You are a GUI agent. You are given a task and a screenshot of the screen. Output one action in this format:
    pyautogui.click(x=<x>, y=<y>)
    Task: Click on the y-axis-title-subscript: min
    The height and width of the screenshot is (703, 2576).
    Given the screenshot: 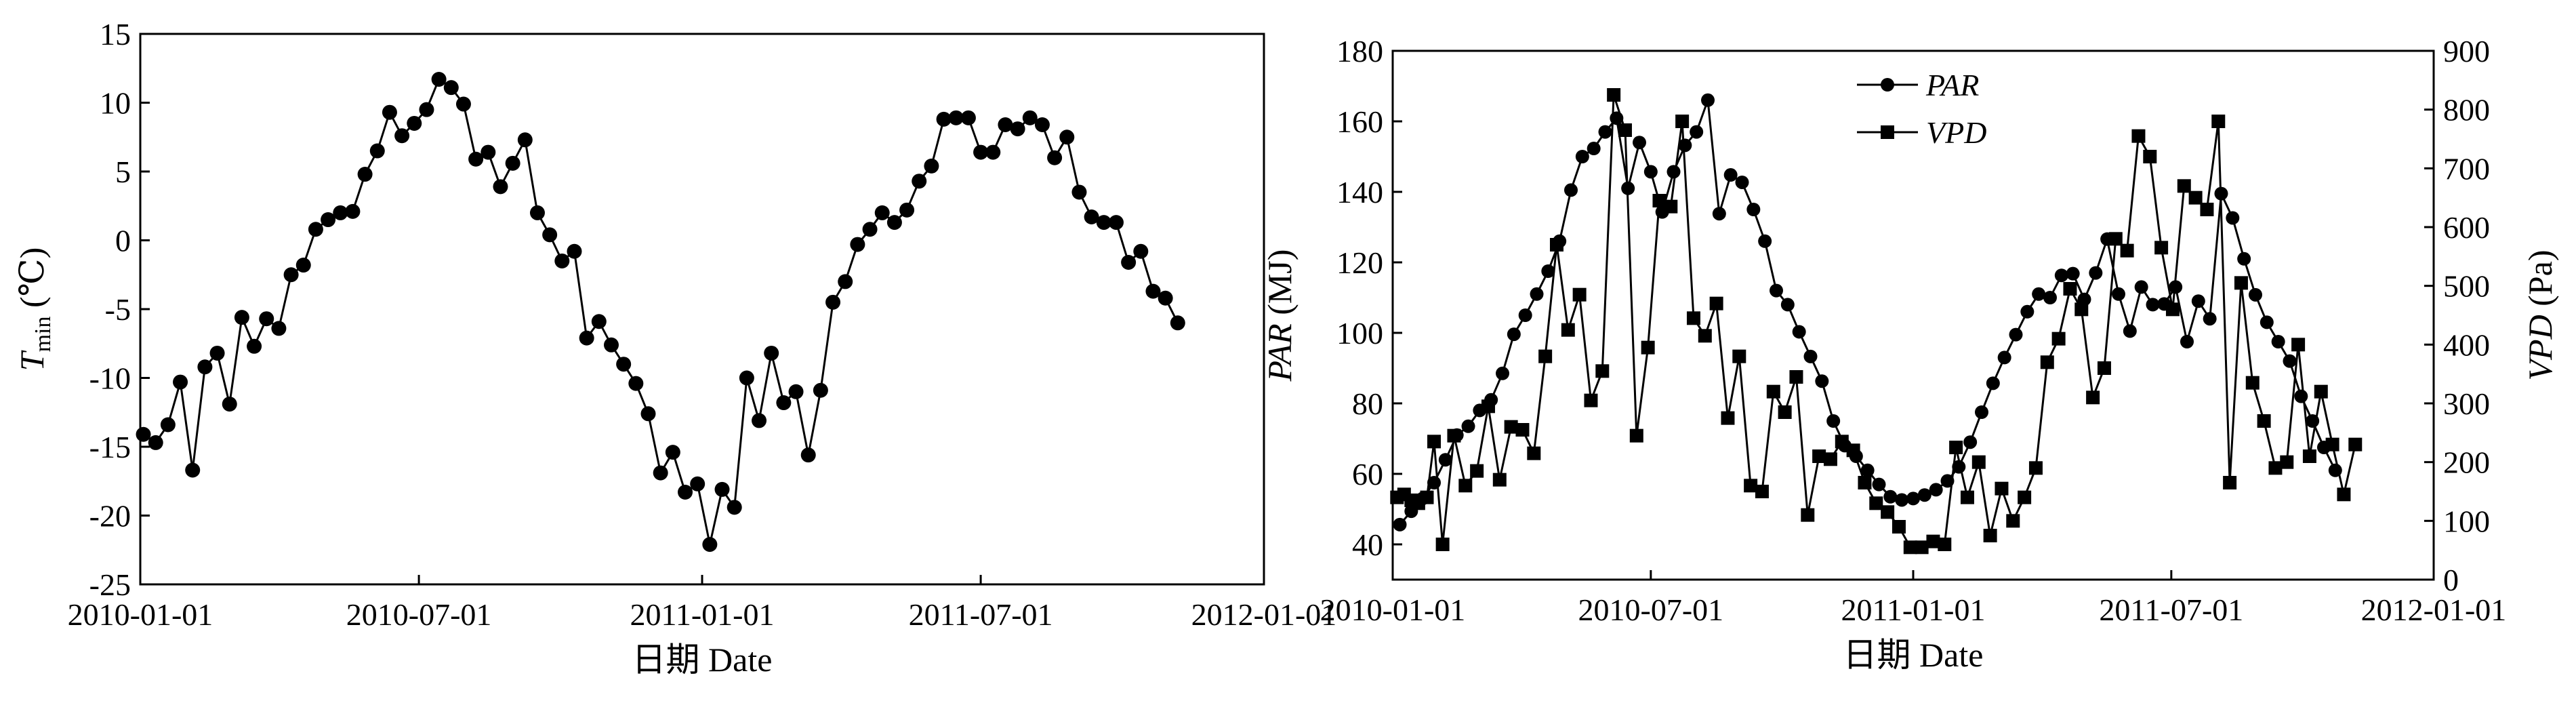 What is the action you would take?
    pyautogui.click(x=43, y=335)
    